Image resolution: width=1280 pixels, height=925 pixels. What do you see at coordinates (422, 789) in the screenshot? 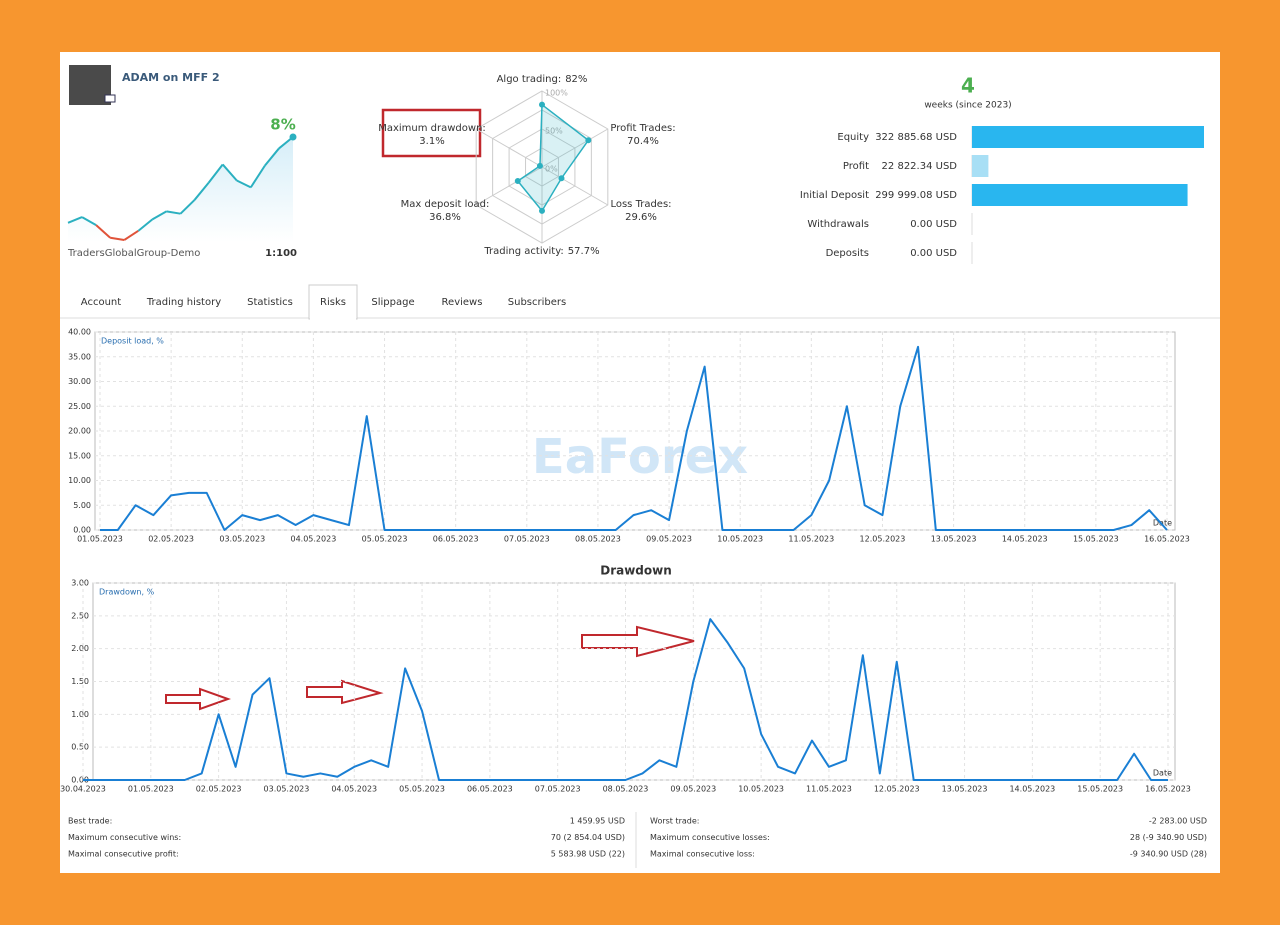
I see `x-tick-label: 05.05.2023` at bounding box center [422, 789].